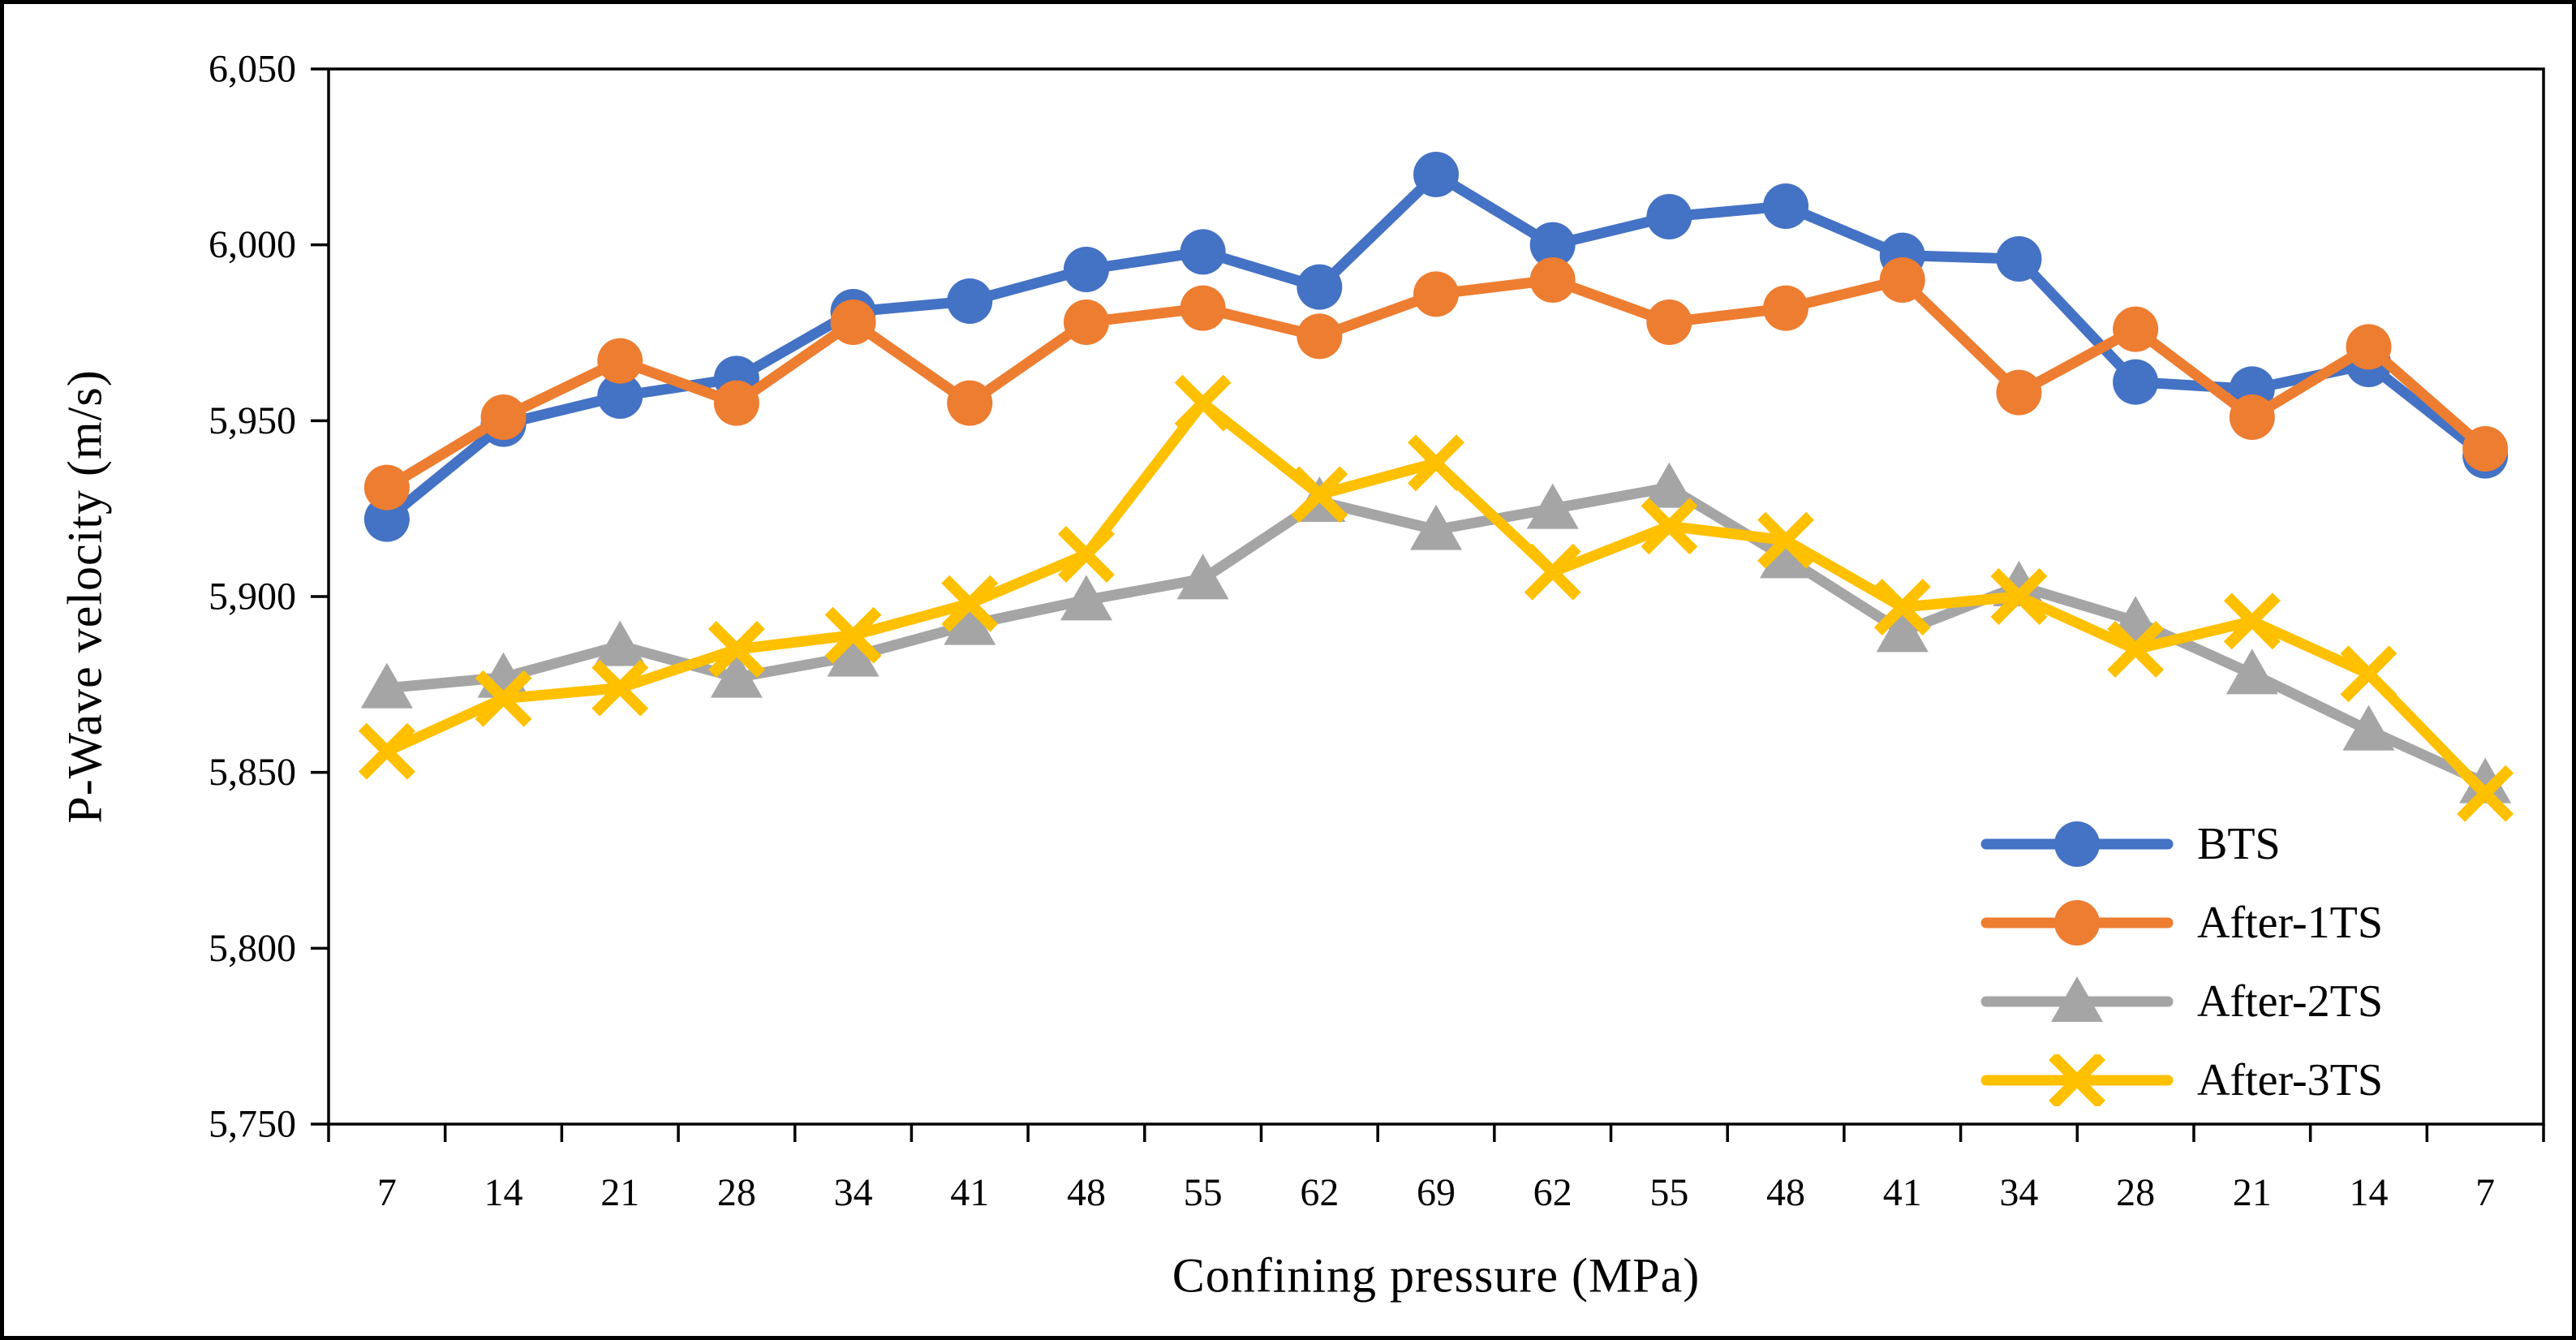 The width and height of the screenshot is (2576, 1340). I want to click on legend: BTS After-1TS After-2TS After-3TS, so click(2181, 962).